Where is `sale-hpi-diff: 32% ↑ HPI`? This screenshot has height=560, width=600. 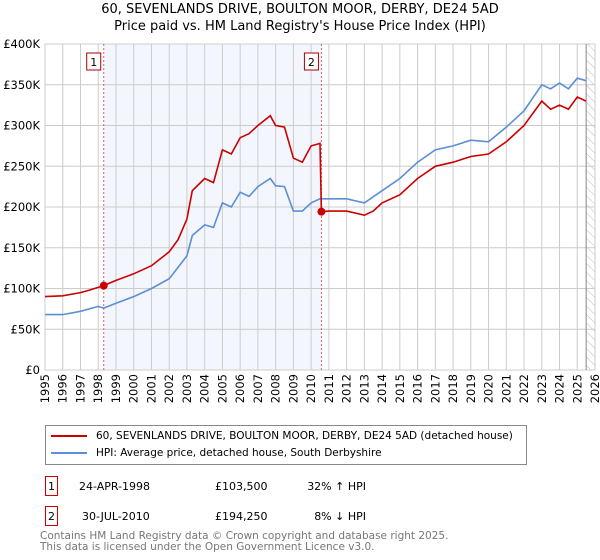 sale-hpi-diff: 32% ↑ HPI is located at coordinates (336, 486).